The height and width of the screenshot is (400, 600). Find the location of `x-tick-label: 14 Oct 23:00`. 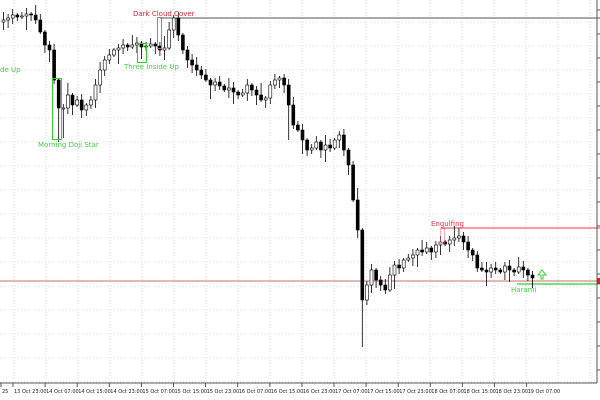

x-tick-label: 14 Oct 23:00 is located at coordinates (126, 392).